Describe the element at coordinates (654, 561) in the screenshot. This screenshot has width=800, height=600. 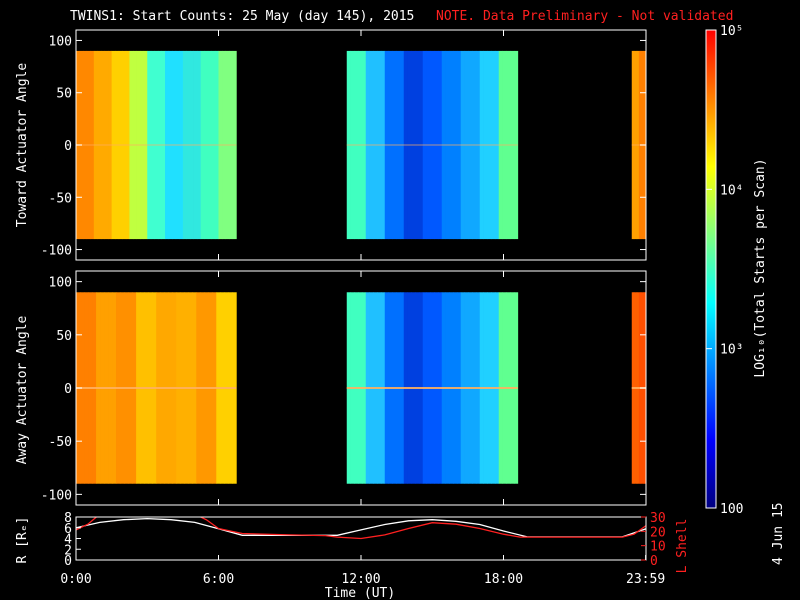
I see `y2tick-label: 0` at that location.